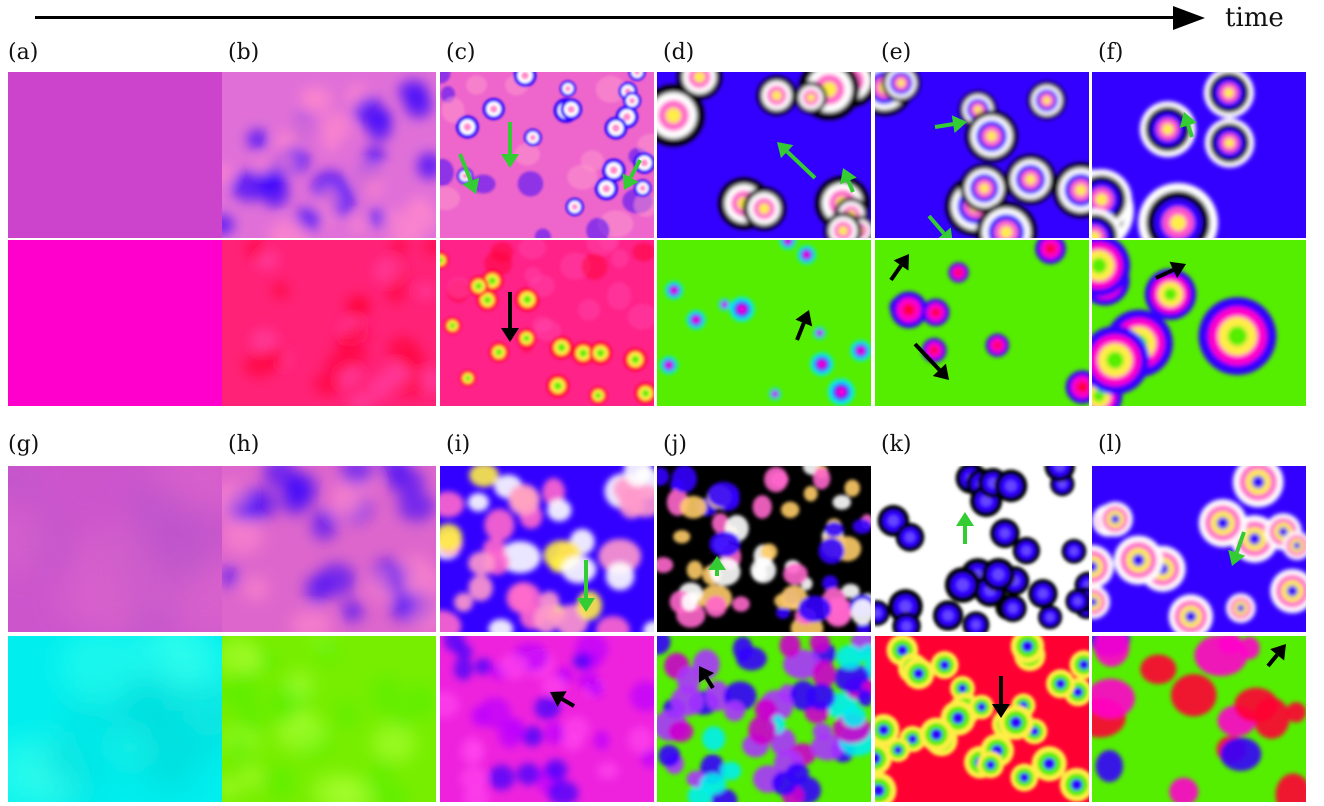 The width and height of the screenshot is (1324, 806). Describe the element at coordinates (1254, 18) in the screenshot. I see `time-label: time` at that location.